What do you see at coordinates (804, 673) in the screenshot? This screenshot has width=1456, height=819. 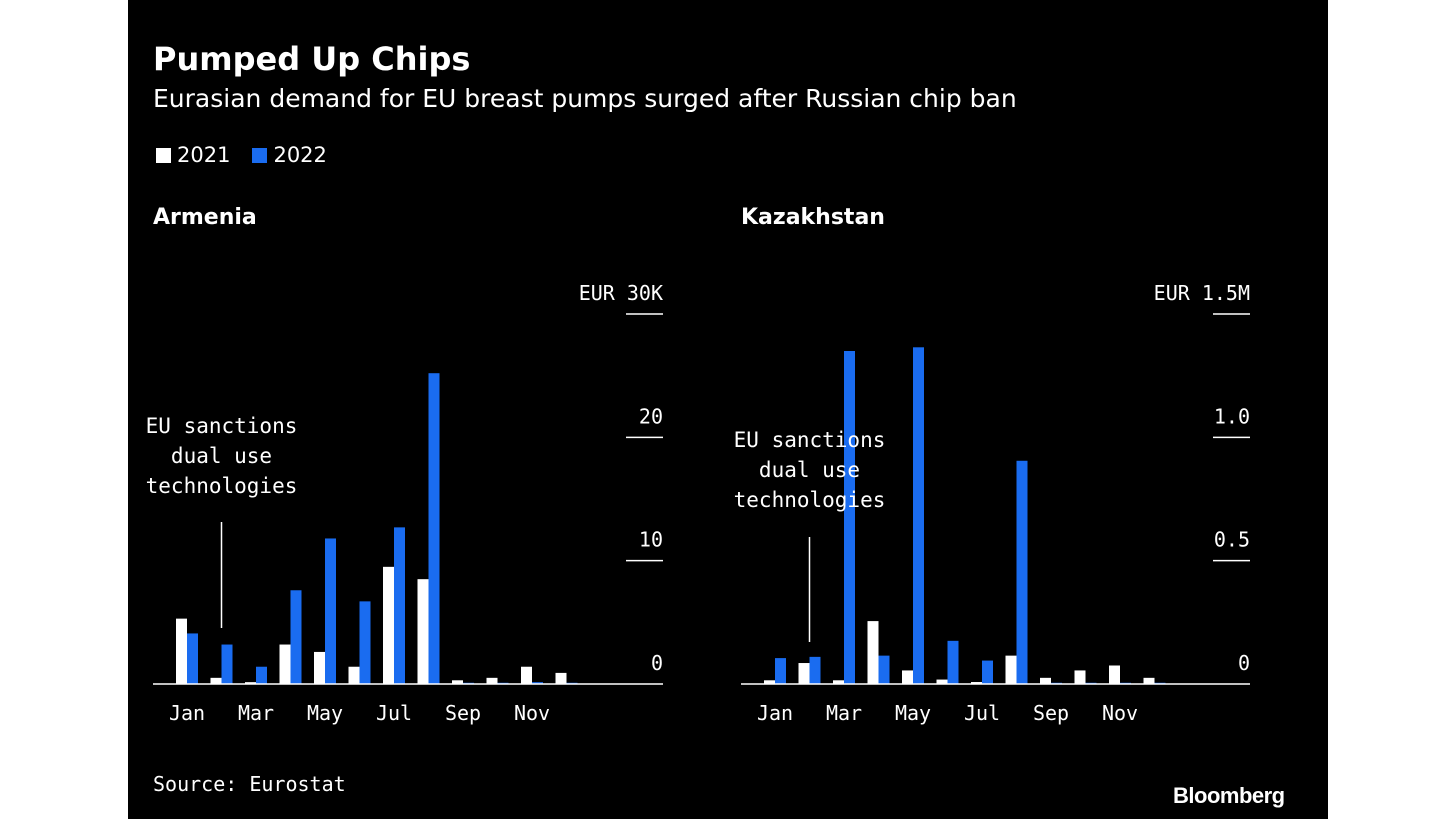 I see `kazakhstan-bar-2021-feb` at bounding box center [804, 673].